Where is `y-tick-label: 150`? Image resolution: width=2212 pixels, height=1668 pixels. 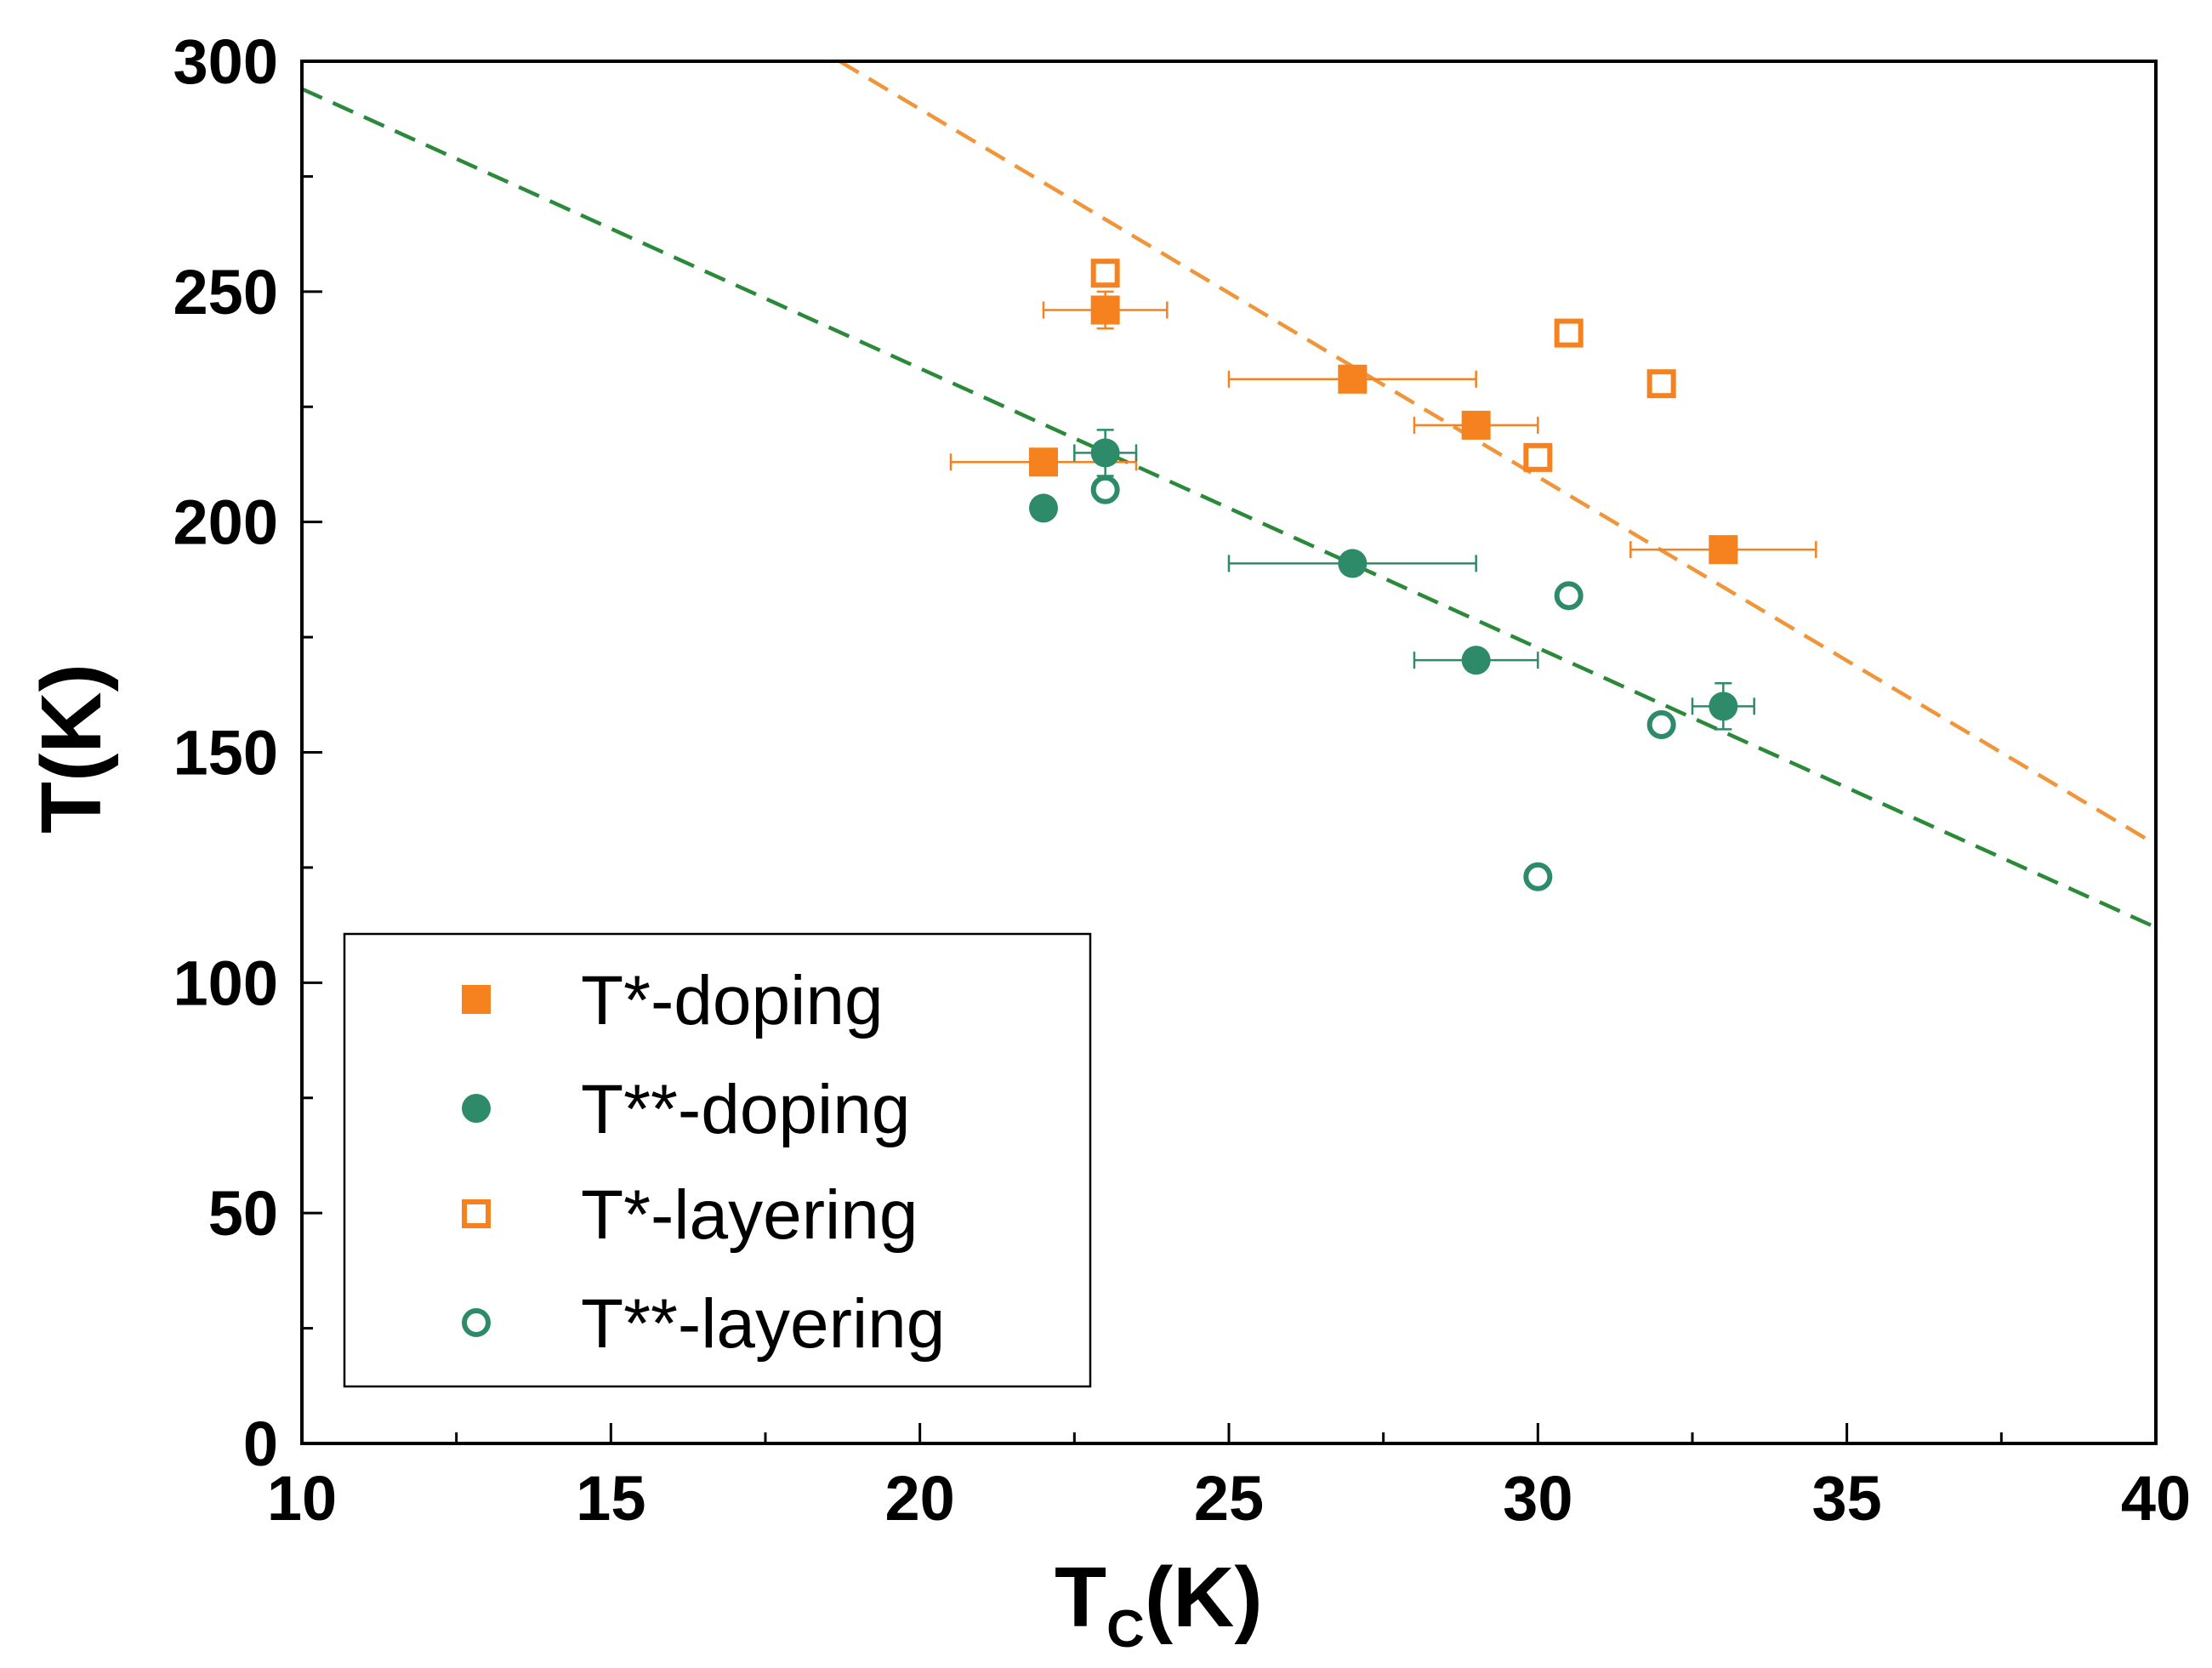 y-tick-label: 150 is located at coordinates (225, 753).